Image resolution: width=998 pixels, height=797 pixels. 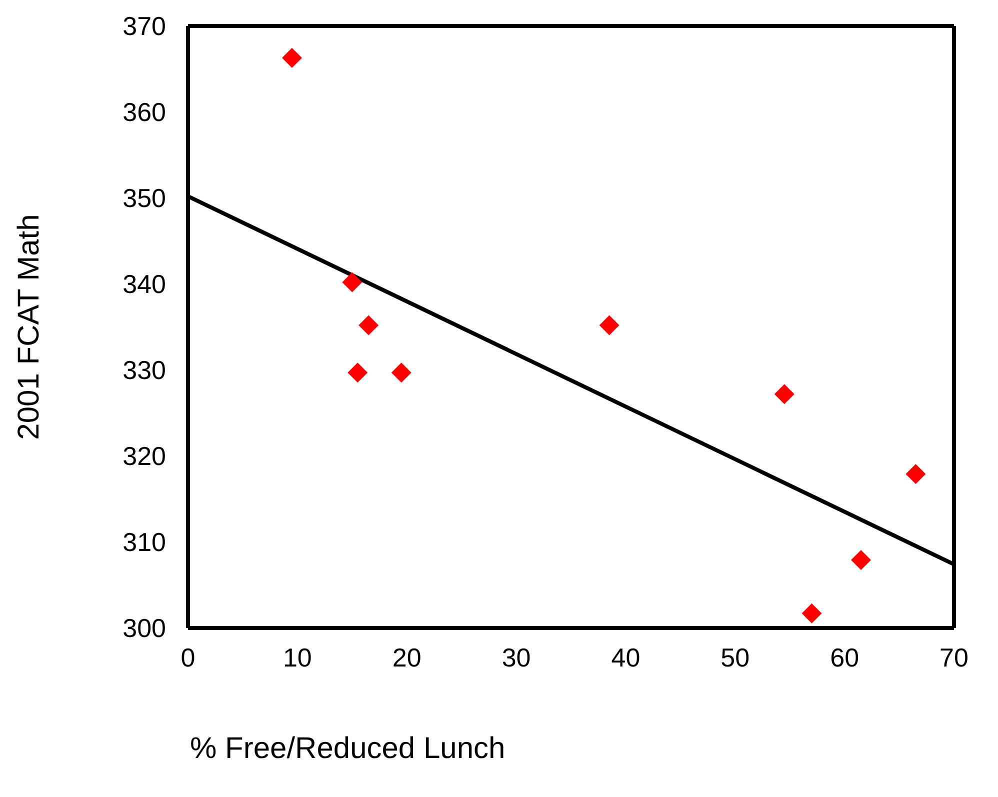 What do you see at coordinates (144, 284) in the screenshot?
I see `y-tick-label: 340` at bounding box center [144, 284].